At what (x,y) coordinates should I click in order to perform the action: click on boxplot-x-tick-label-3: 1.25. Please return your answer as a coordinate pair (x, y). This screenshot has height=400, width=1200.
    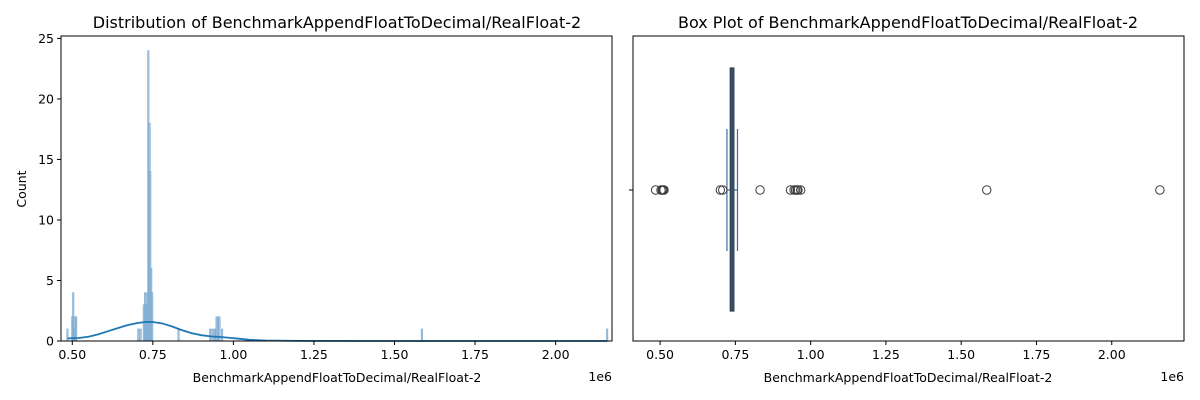
    Looking at the image, I should click on (886, 354).